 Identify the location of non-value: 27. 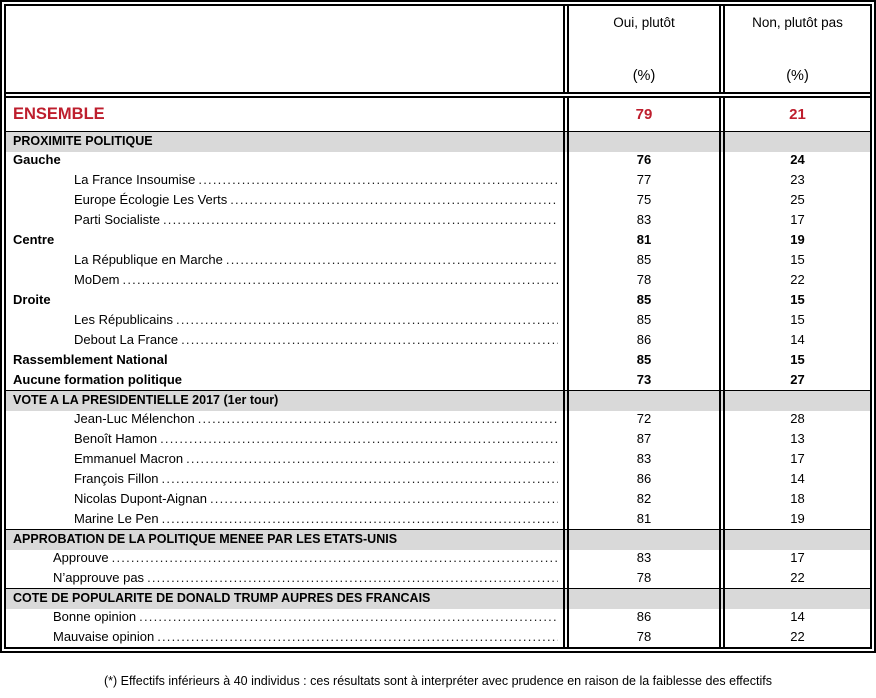
(794, 380).